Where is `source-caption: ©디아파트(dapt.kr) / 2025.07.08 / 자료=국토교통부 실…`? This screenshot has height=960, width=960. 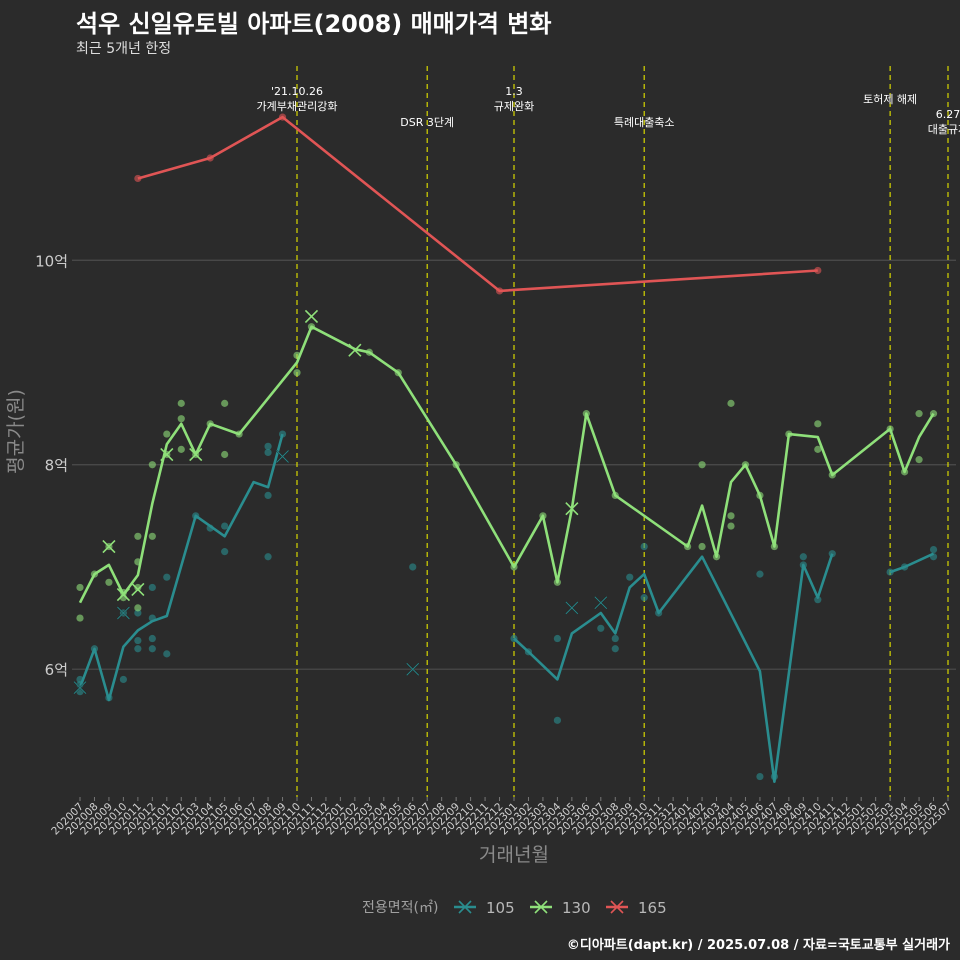
source-caption: ©디아파트(dapt.kr) / 2025.07.08 / 자료=국토교통부 실… is located at coordinates (758, 945).